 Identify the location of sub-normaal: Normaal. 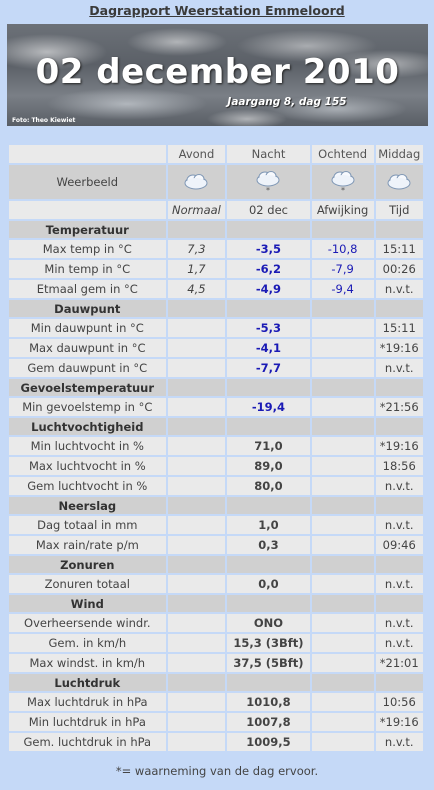
(196, 210).